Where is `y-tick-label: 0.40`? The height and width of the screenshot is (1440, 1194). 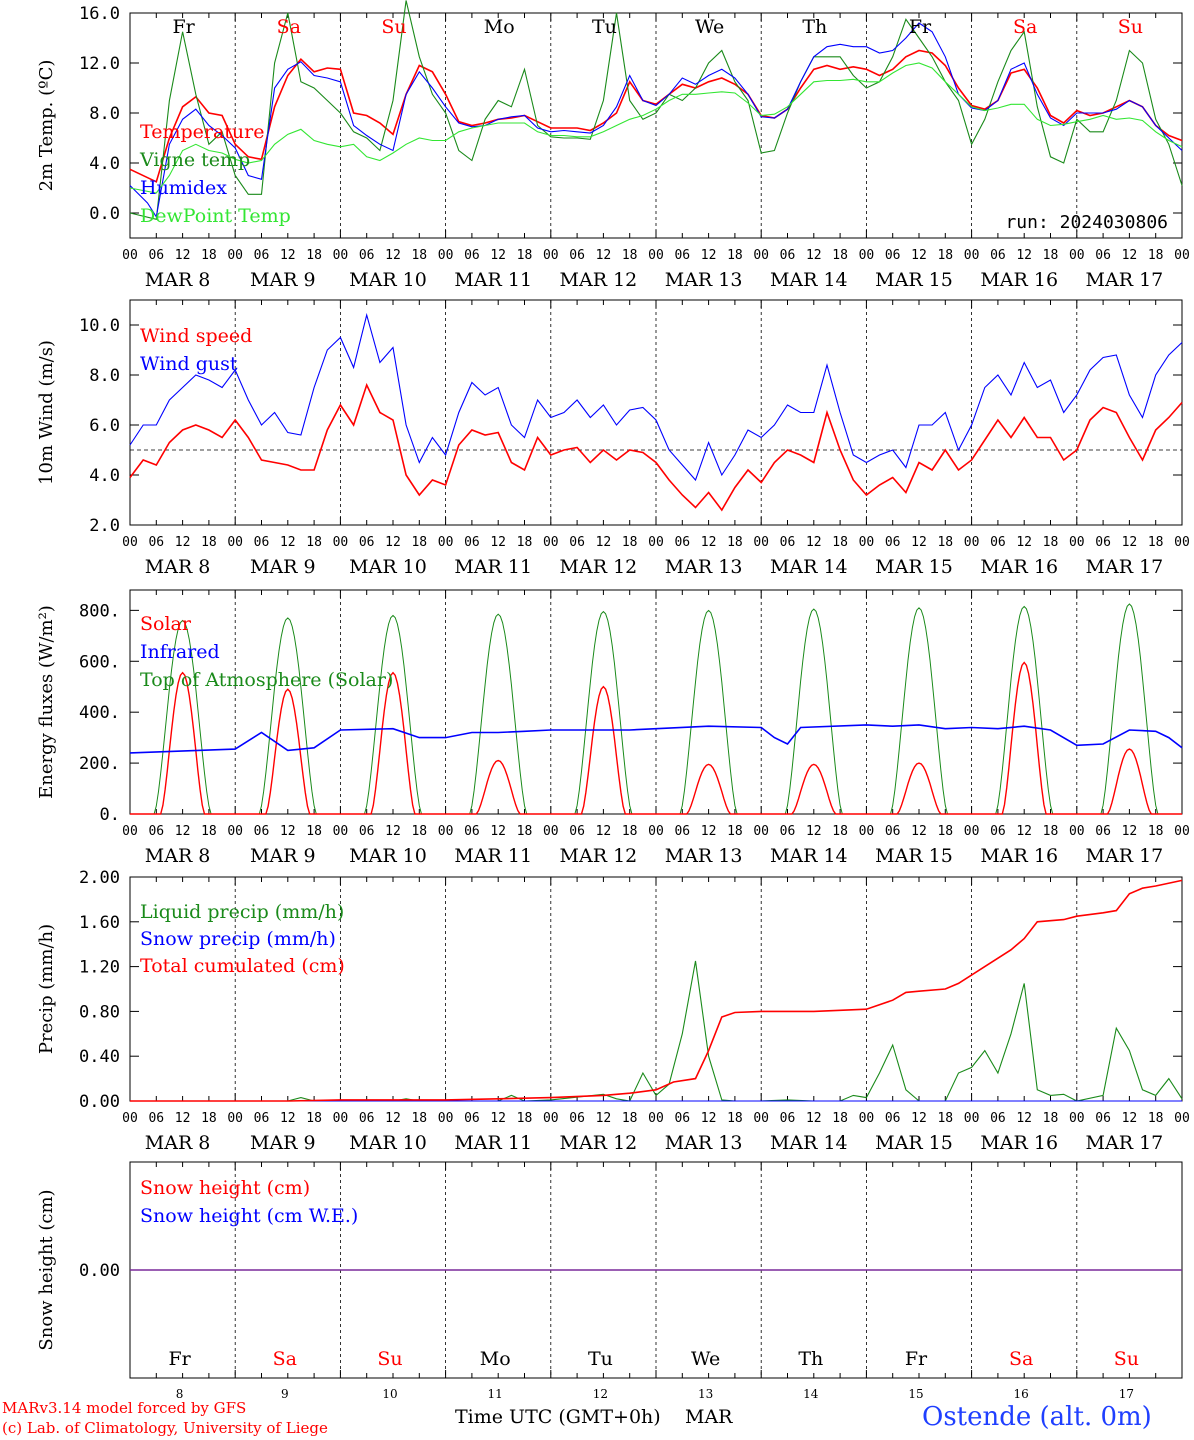
y-tick-label: 0.40 is located at coordinates (99, 1057).